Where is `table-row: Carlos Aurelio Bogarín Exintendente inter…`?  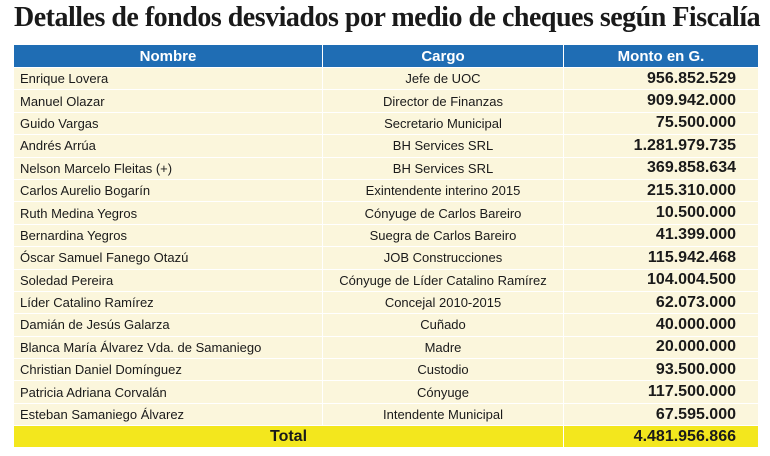 table-row: Carlos Aurelio Bogarín Exintendente inter… is located at coordinates (386, 190).